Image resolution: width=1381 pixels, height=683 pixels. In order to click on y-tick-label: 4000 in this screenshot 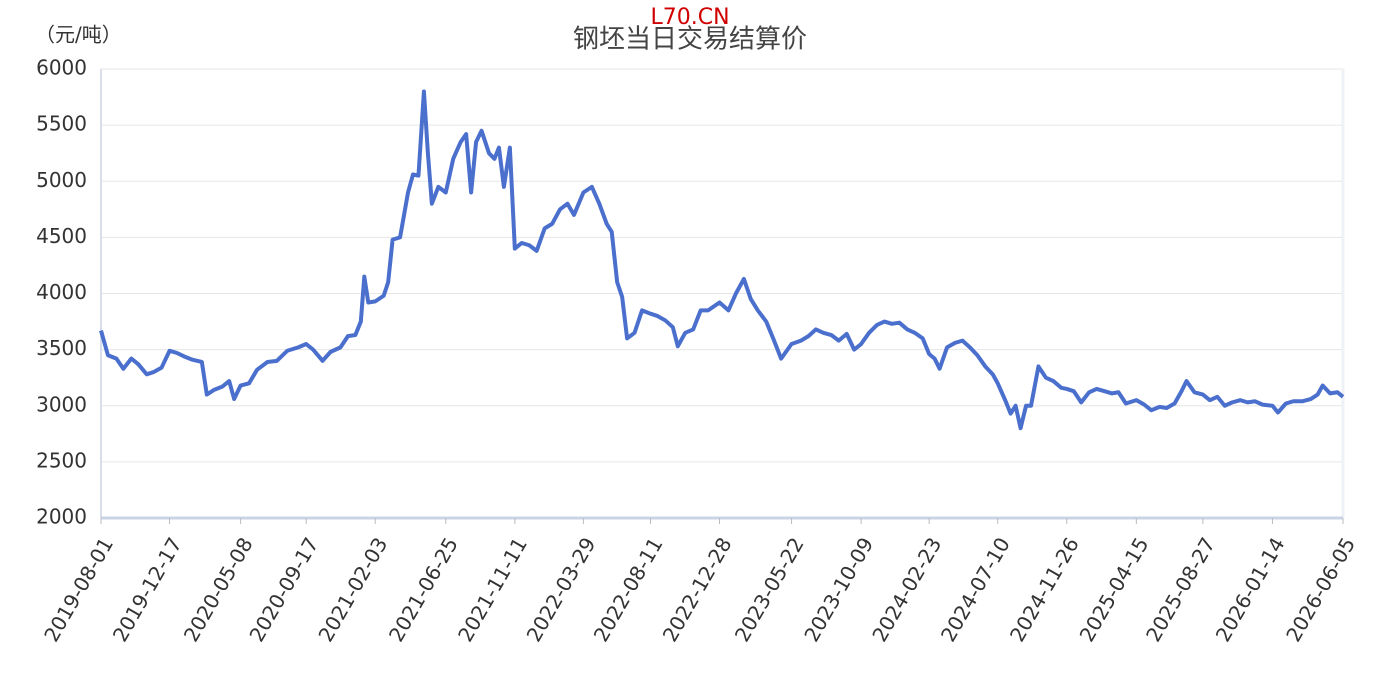, I will do `click(61, 292)`.